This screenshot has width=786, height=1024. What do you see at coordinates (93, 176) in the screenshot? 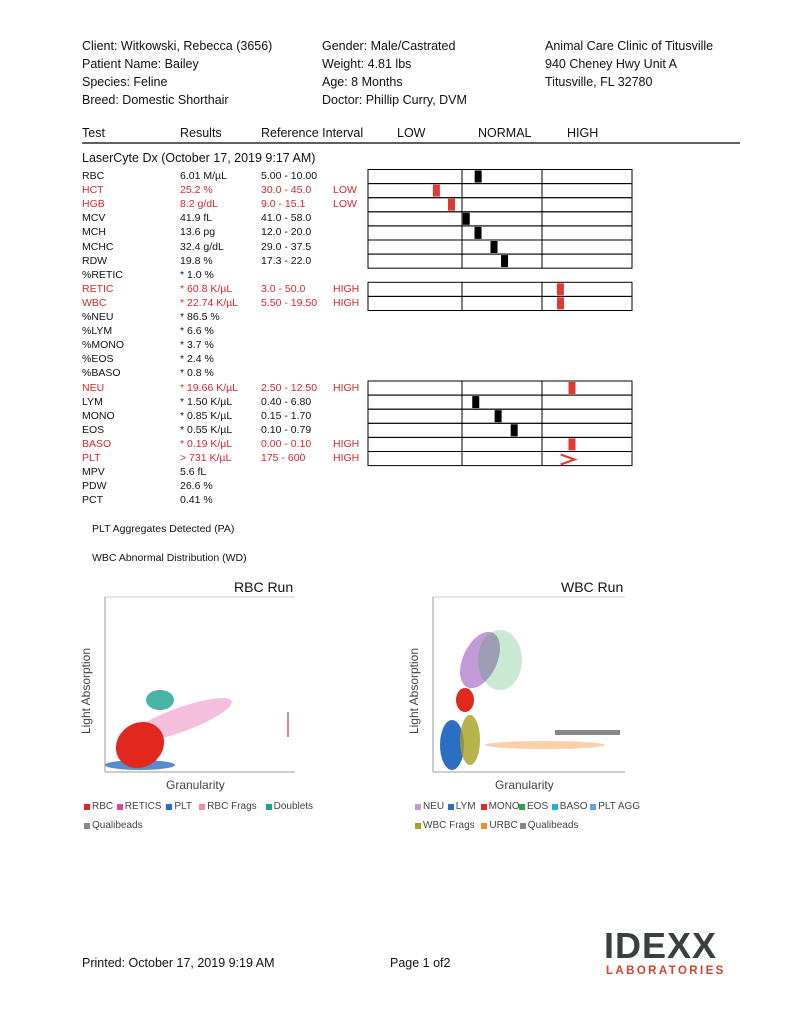
I see `test-name: RBC` at bounding box center [93, 176].